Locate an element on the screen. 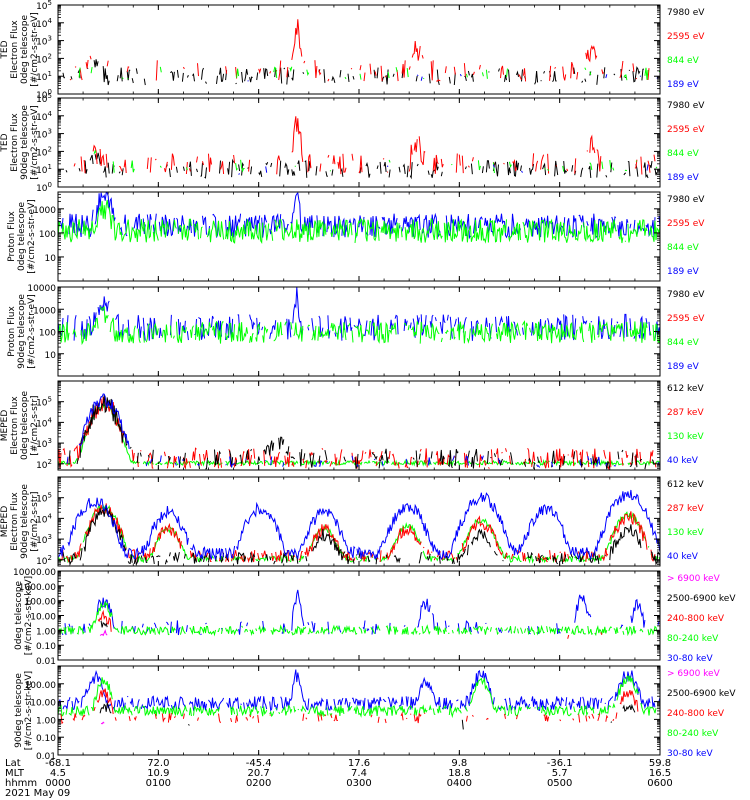  x-tick-label-mlt: 18.8 is located at coordinates (459, 773).